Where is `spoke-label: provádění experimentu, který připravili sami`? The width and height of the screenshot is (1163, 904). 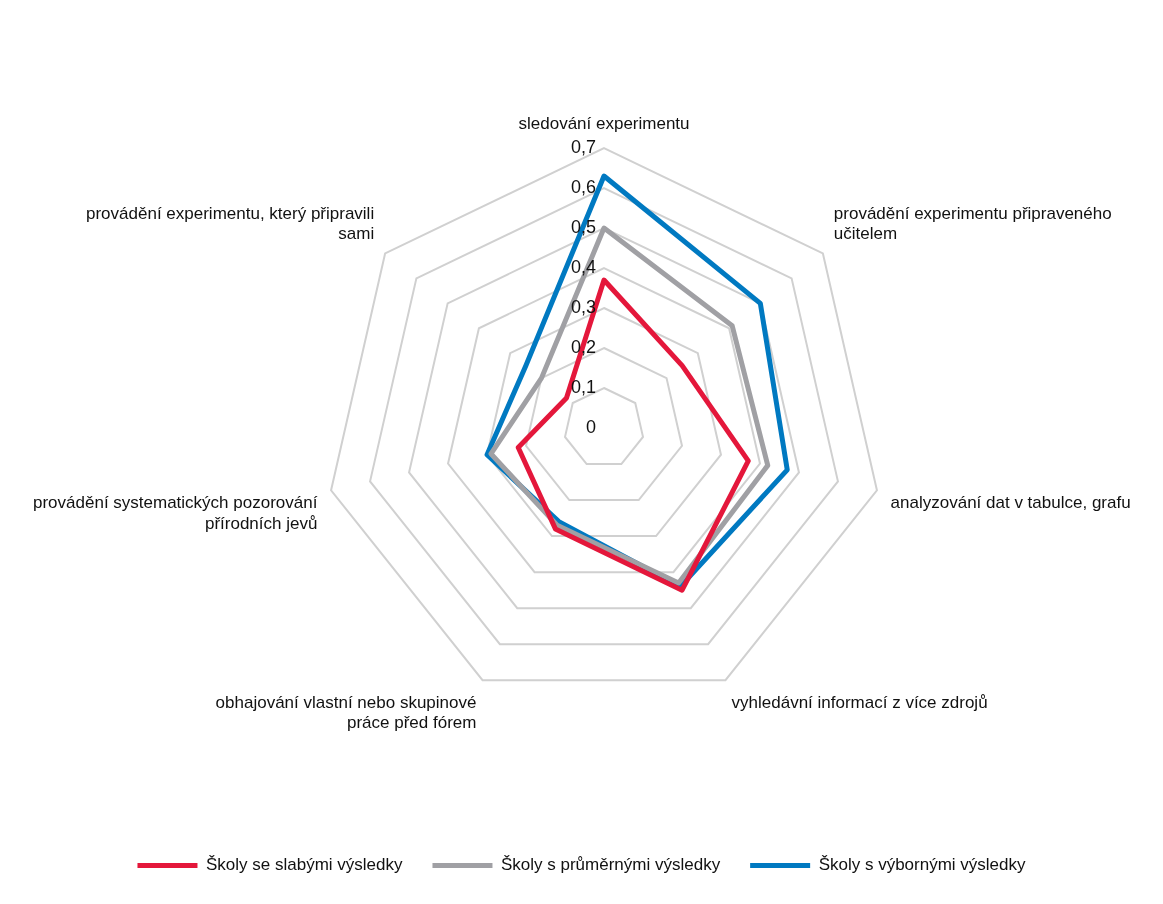 spoke-label: provádění experimentu, který připravili sami is located at coordinates (230, 223).